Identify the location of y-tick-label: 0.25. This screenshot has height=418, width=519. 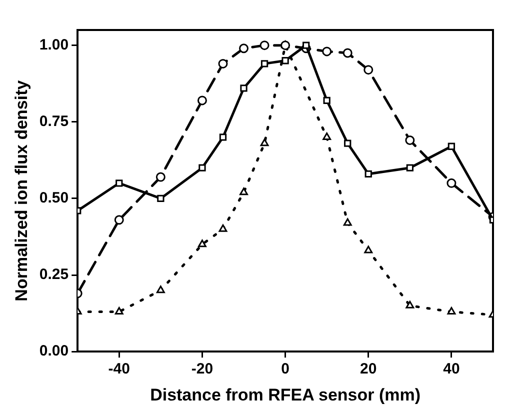
(54, 275).